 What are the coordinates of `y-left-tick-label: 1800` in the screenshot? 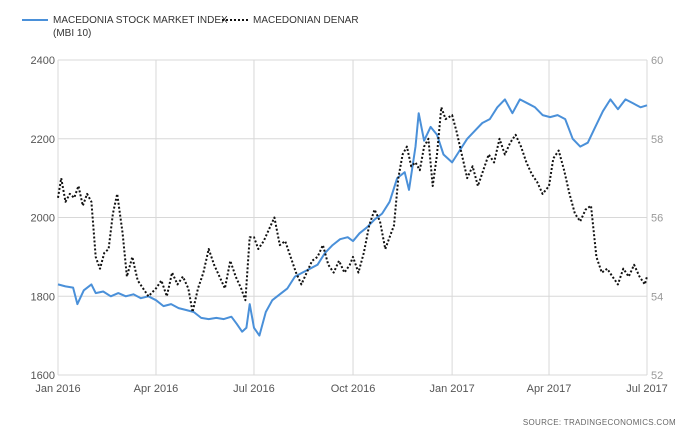 It's located at (43, 297).